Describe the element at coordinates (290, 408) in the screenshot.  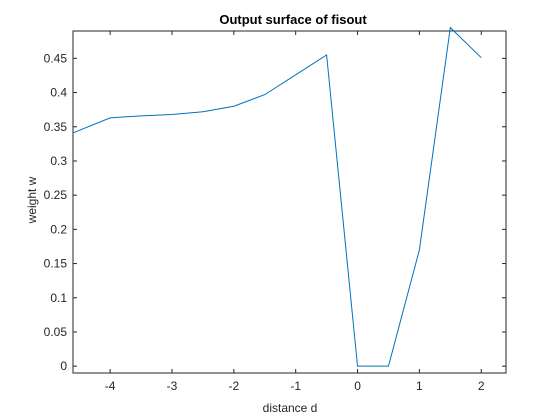
I see `x-axis-label: distance d` at that location.